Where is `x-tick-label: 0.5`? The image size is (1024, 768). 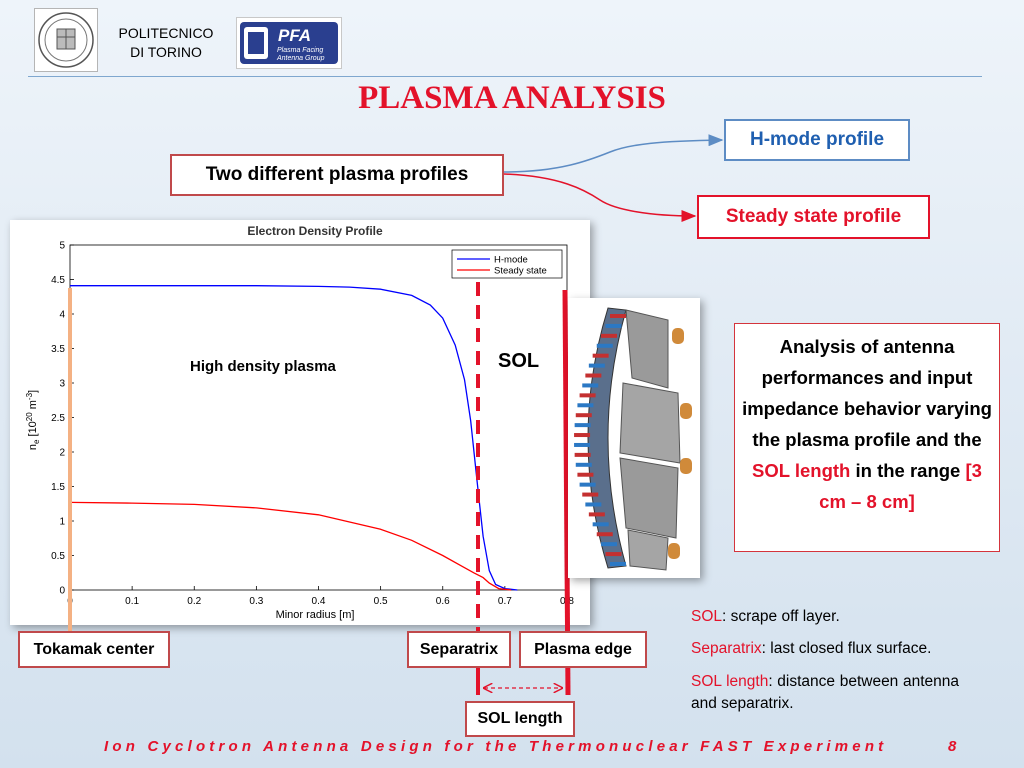 x-tick-label: 0.5 is located at coordinates (381, 601).